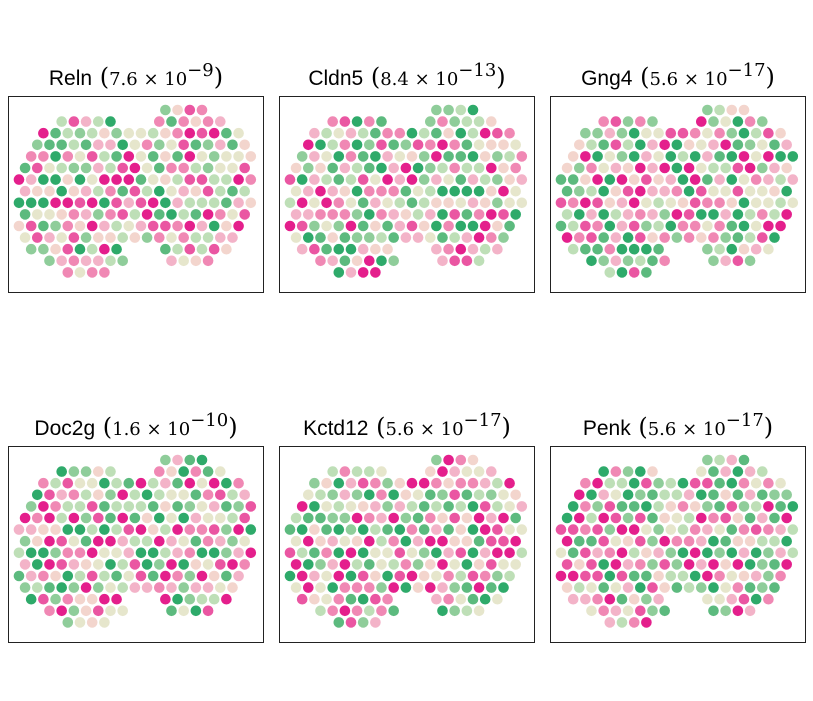 This screenshot has height=701, width=813. What do you see at coordinates (662, 429) in the screenshot?
I see `pvalue-mantissa: 5.6` at bounding box center [662, 429].